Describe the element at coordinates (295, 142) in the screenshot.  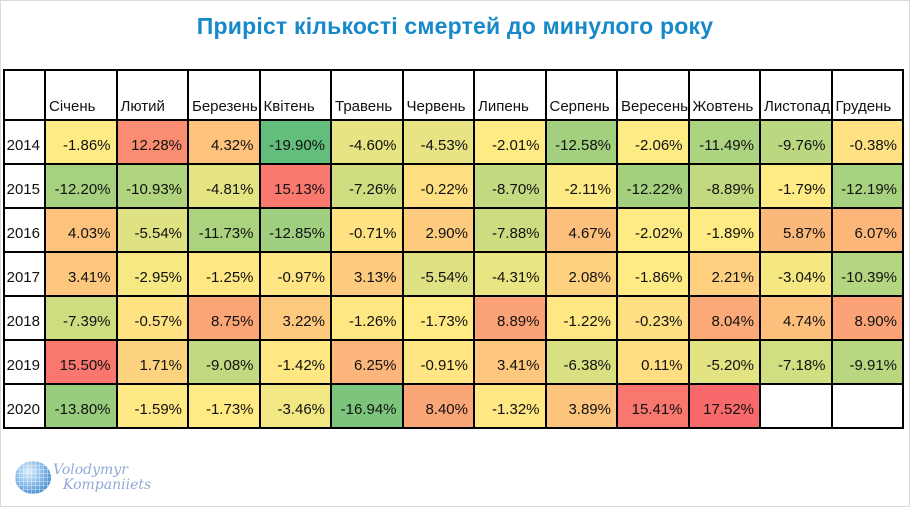
I see `heatmap-cell: -19.90%` at that location.